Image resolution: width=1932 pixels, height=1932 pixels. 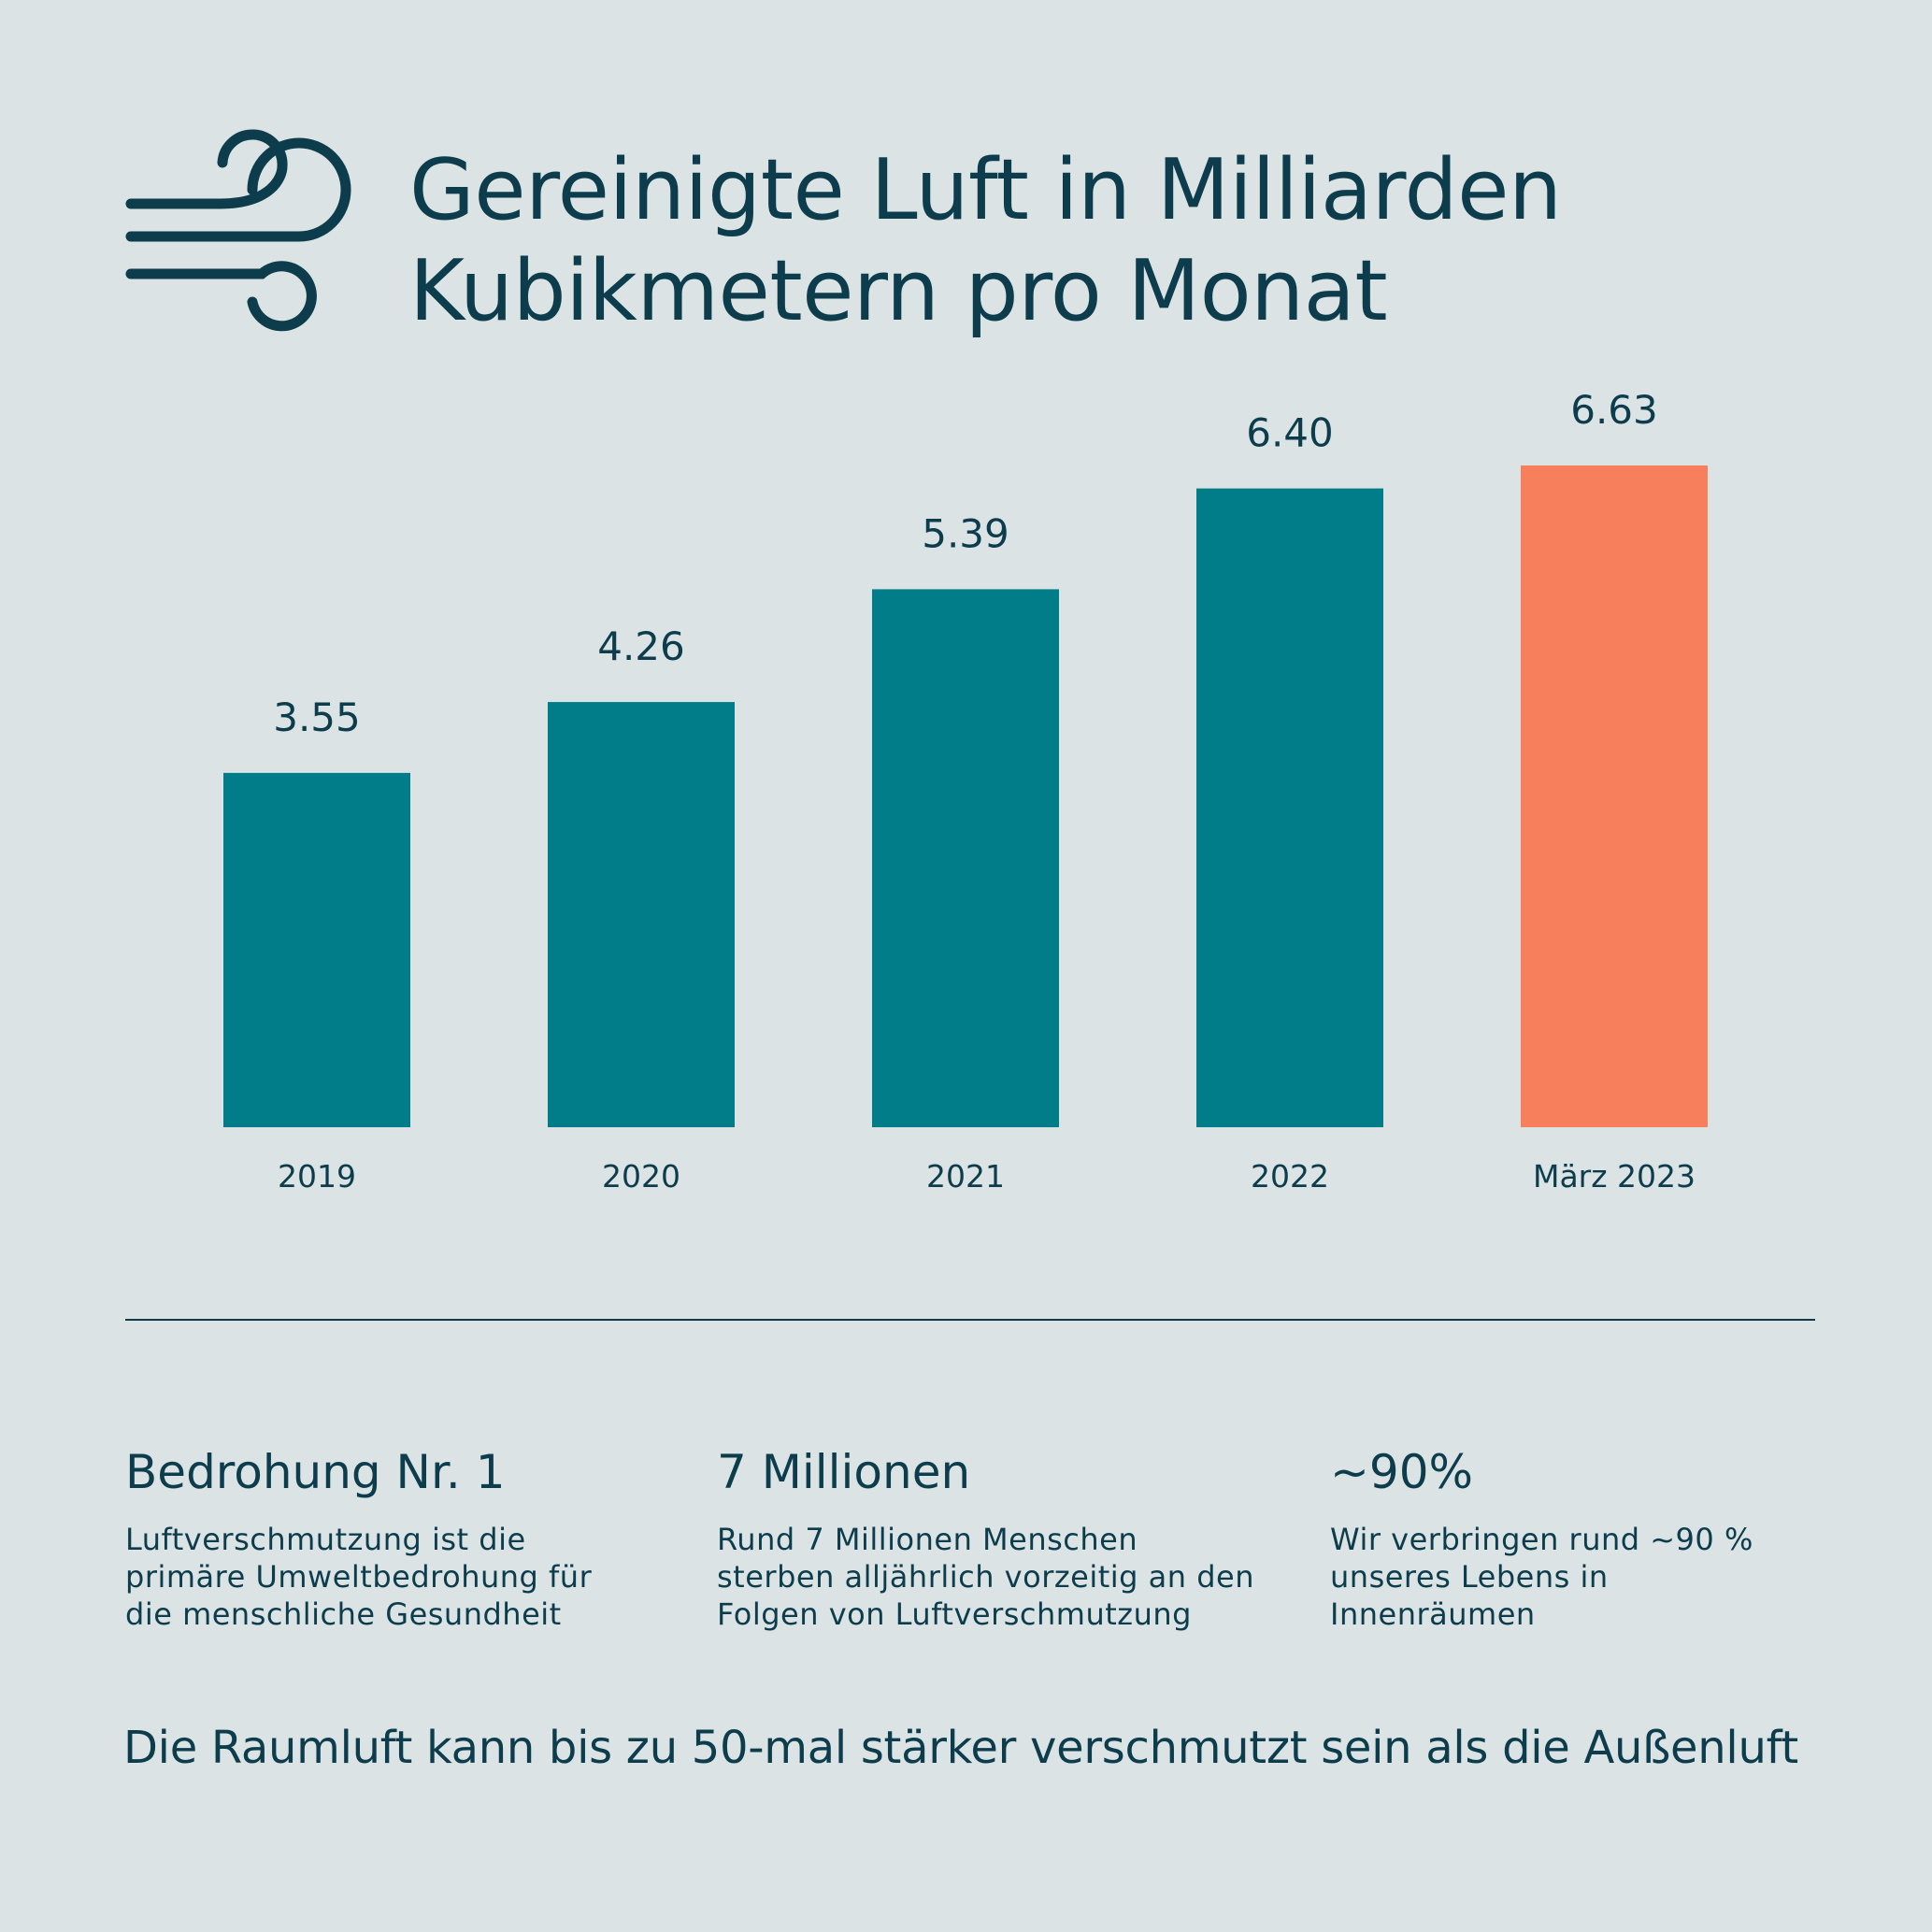 I want to click on stat-deaths-line: Rund 7 Millionen Menschen, so click(x=927, y=1539).